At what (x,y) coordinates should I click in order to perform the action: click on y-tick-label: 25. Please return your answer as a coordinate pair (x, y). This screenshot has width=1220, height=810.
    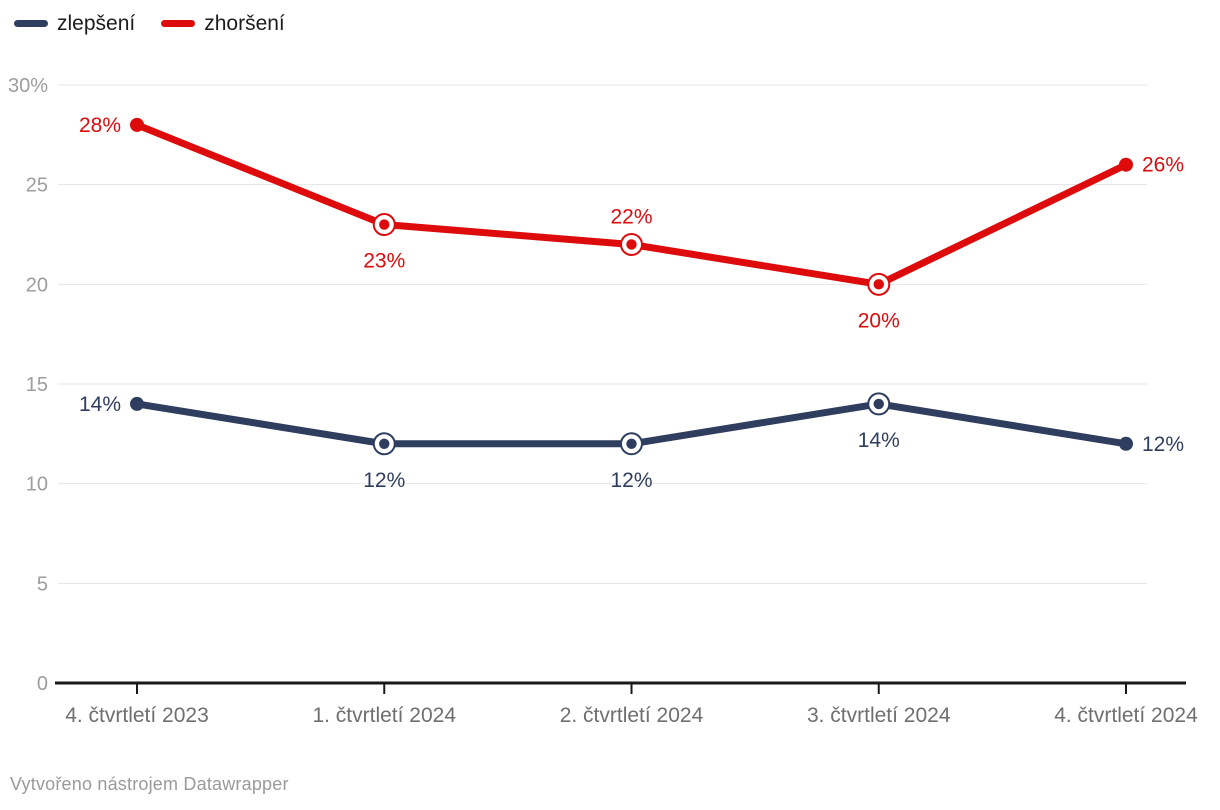
    Looking at the image, I should click on (37, 186).